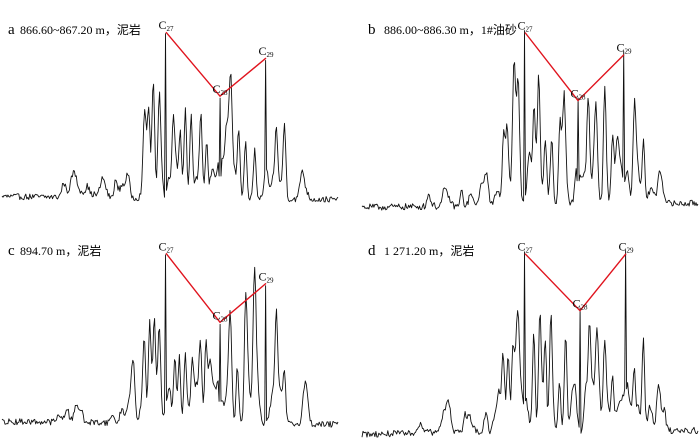  What do you see at coordinates (450, 30) in the screenshot?
I see `panel-caption: 886.00~886.30 m，1#油砂` at bounding box center [450, 30].